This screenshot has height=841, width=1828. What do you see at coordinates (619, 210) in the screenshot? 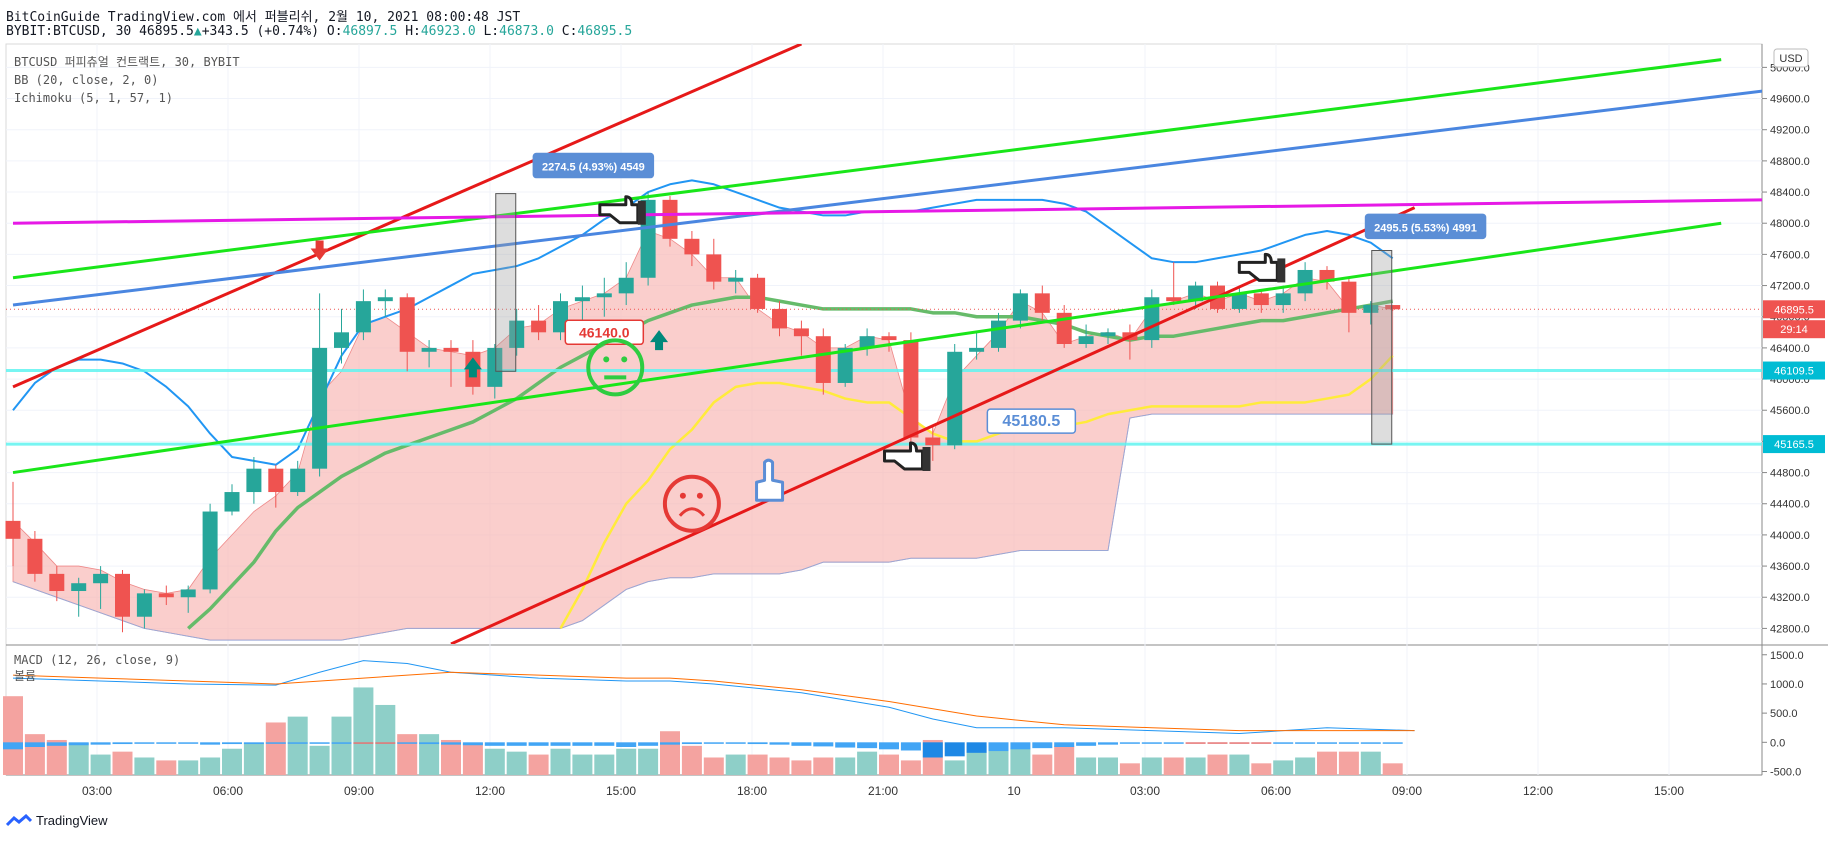
I see `hand-pointer-icon-shape` at bounding box center [619, 210].